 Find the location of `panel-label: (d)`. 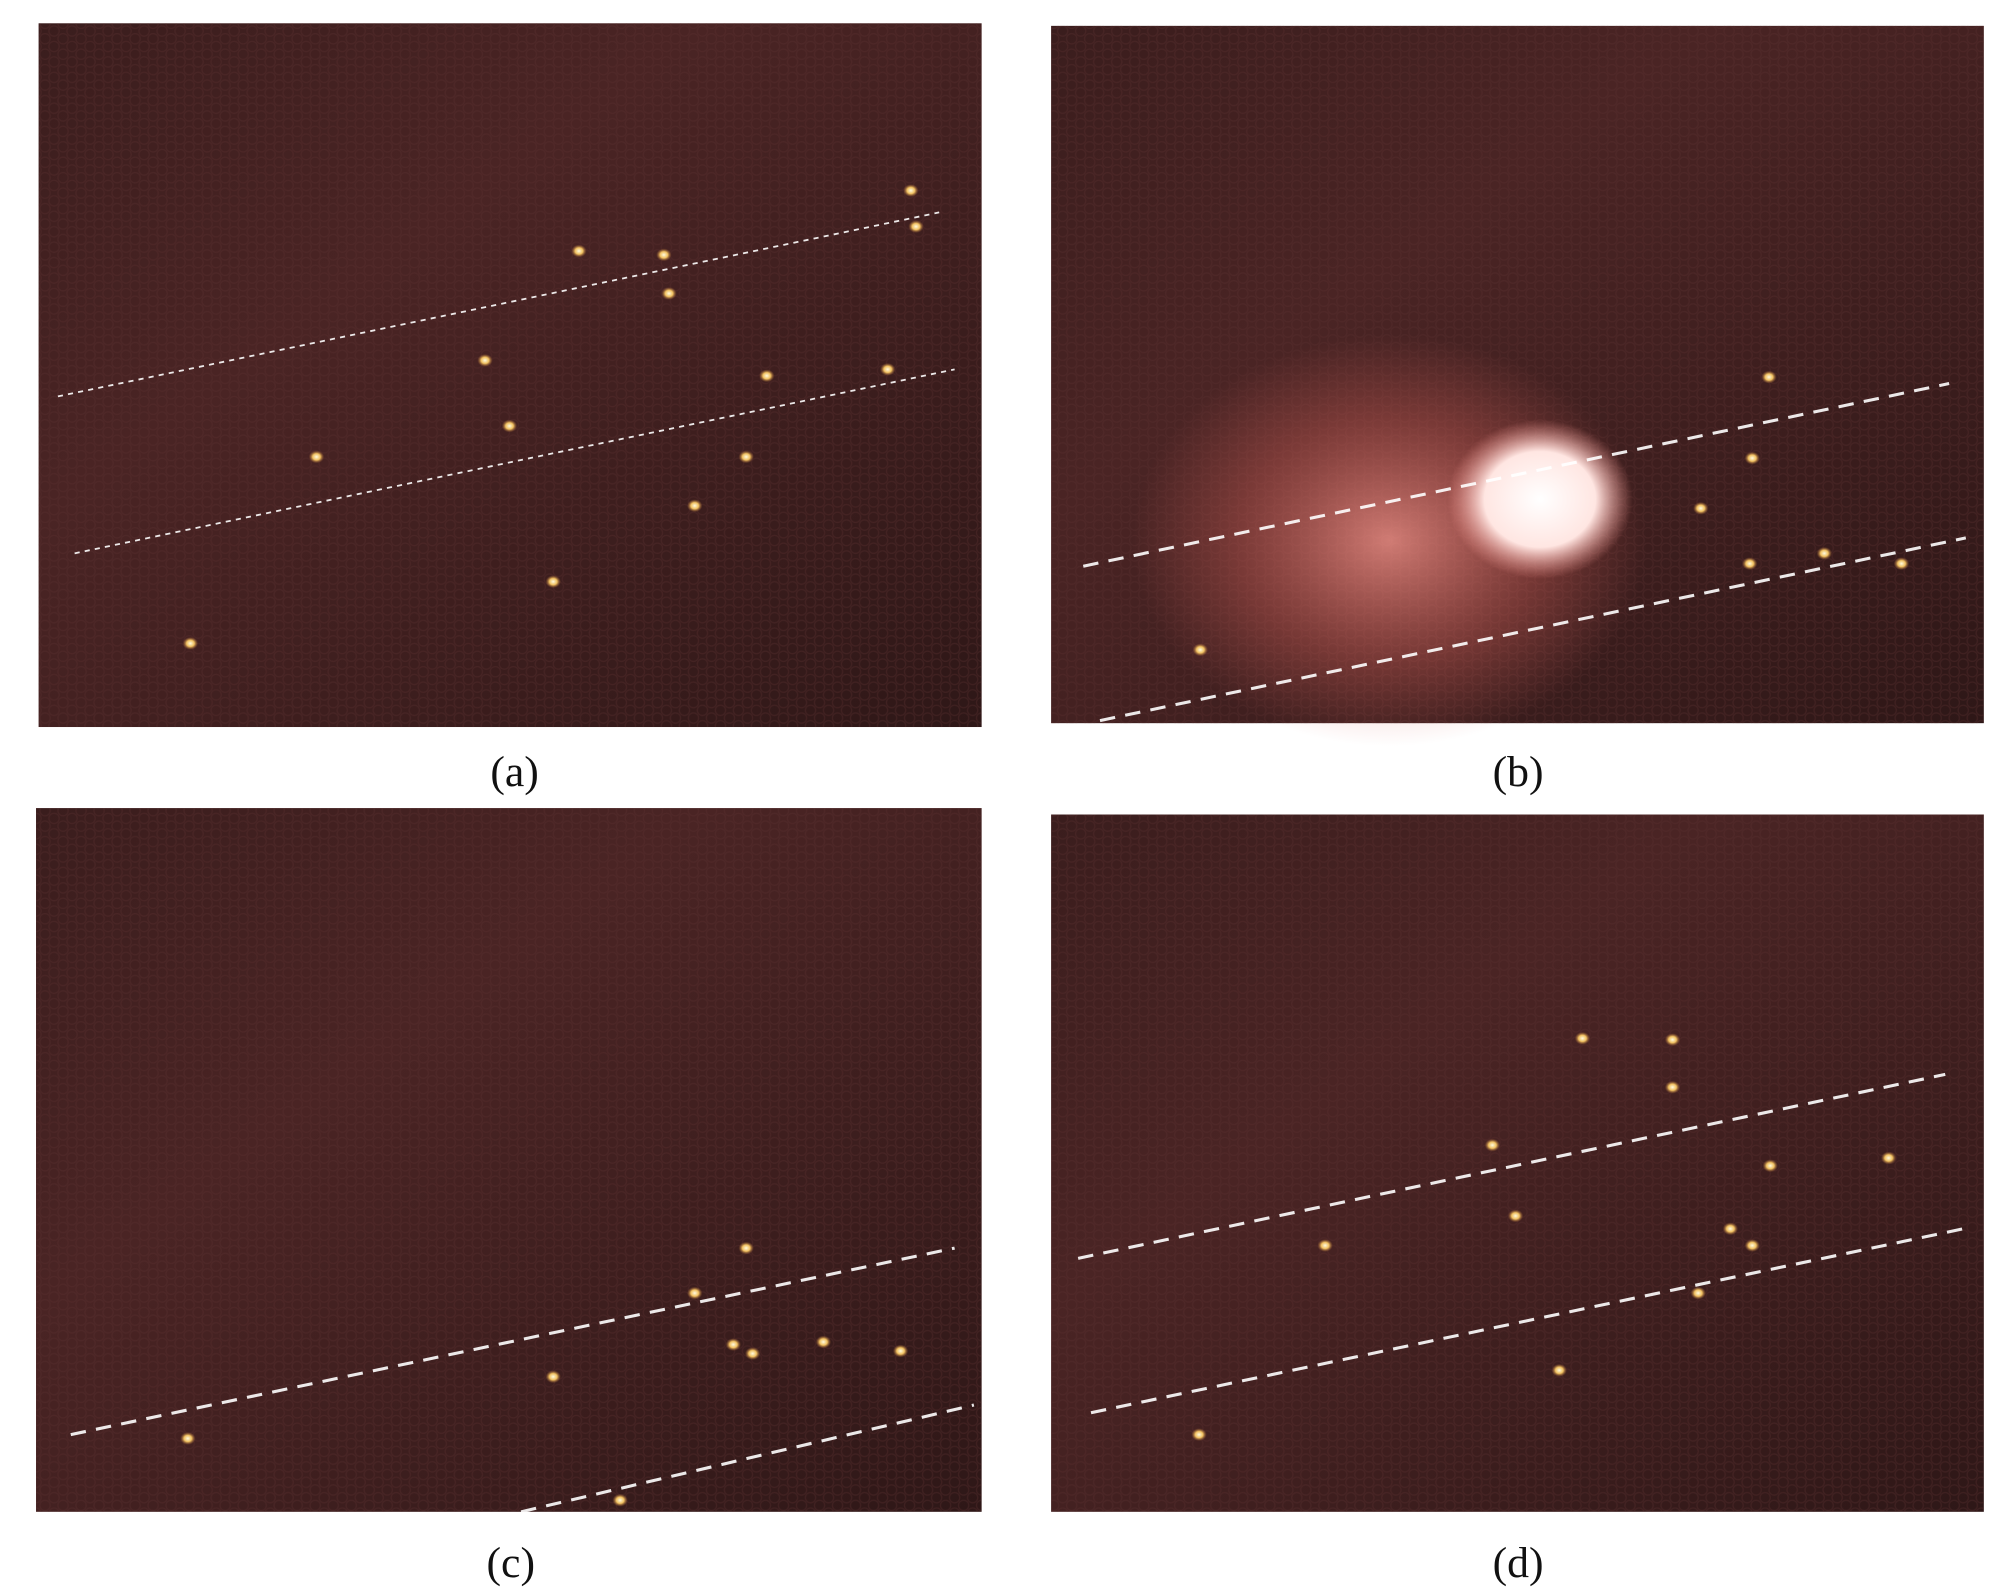

panel-label: (d) is located at coordinates (1518, 1563).